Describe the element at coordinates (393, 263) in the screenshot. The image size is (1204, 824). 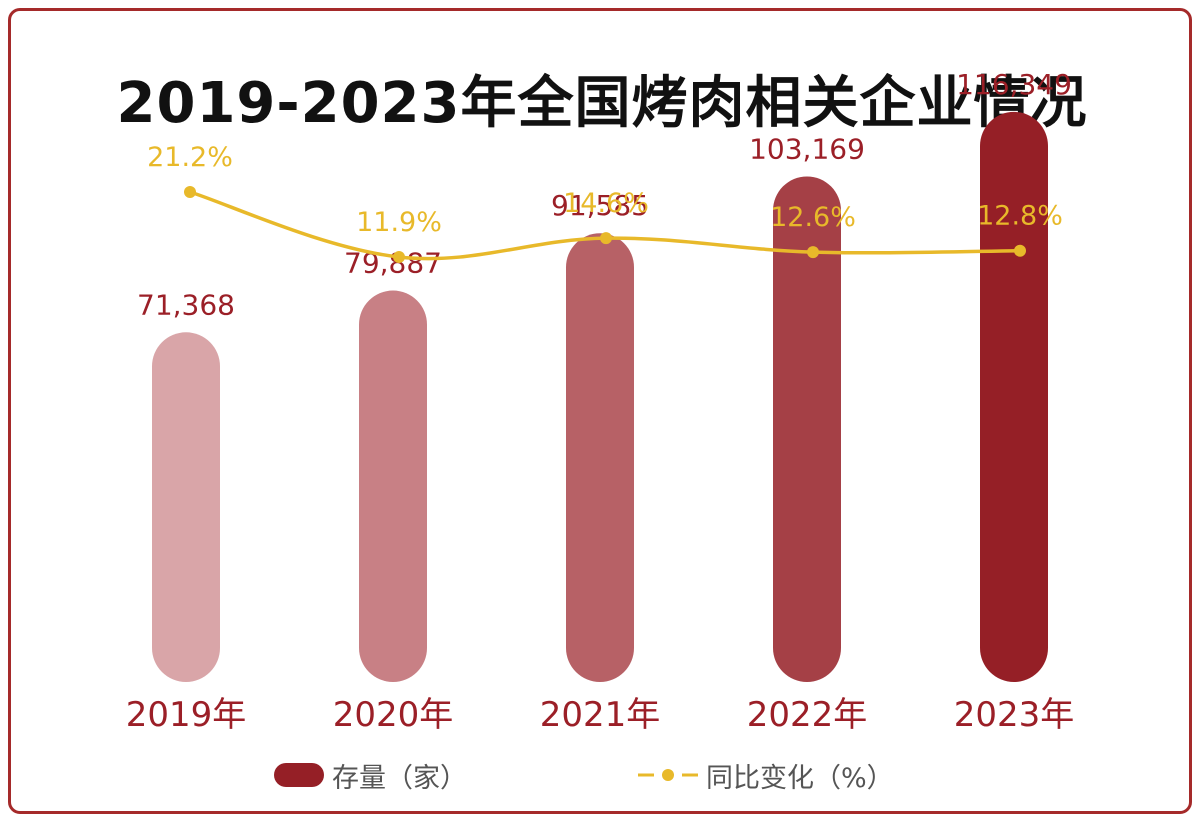
I see `bar-value-label: 79,887` at that location.